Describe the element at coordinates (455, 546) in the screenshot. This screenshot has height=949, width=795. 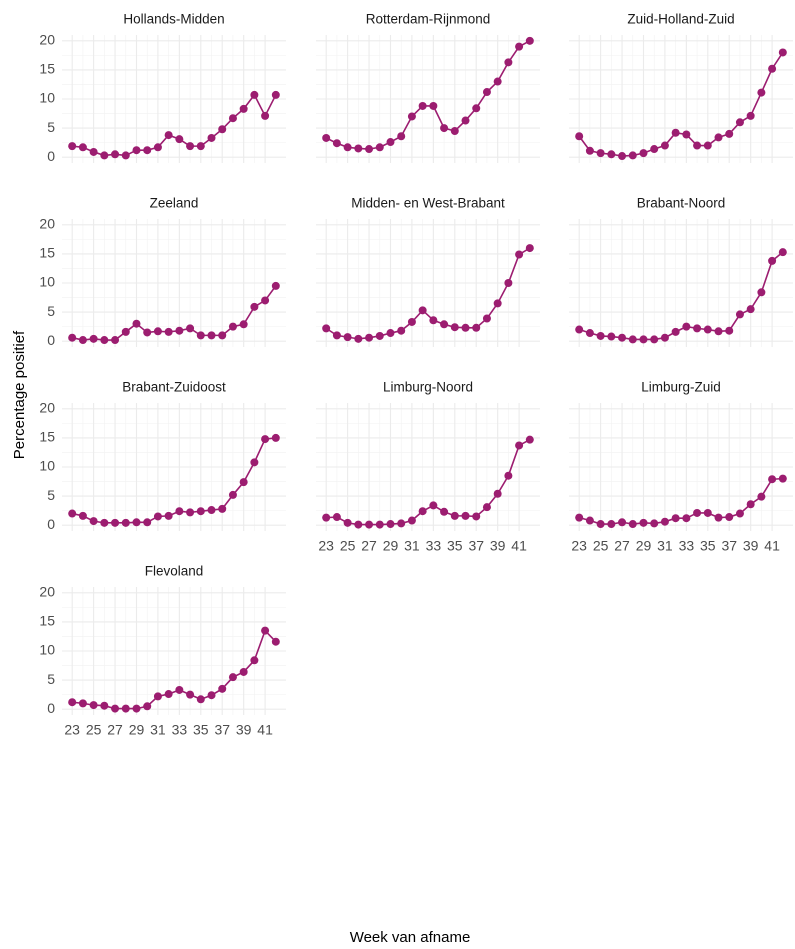
I see `x-tick-label: 35` at that location.